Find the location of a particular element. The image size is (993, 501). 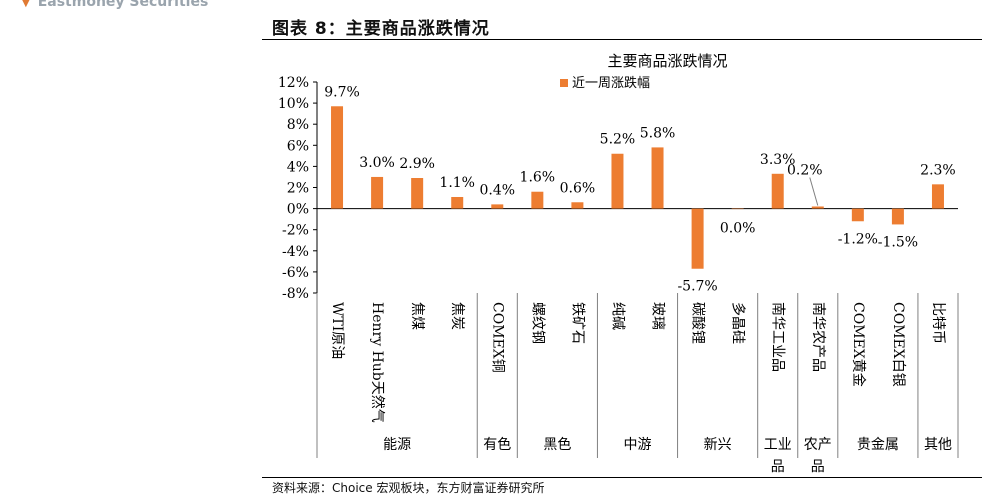

data-label: 0.2% is located at coordinates (805, 170).